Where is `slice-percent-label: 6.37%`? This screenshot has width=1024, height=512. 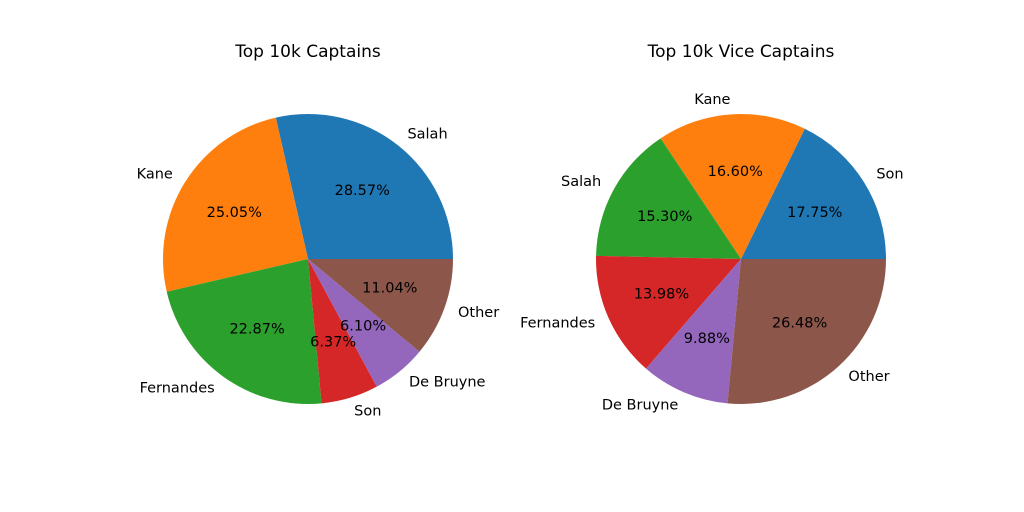 slice-percent-label: 6.37% is located at coordinates (333, 342).